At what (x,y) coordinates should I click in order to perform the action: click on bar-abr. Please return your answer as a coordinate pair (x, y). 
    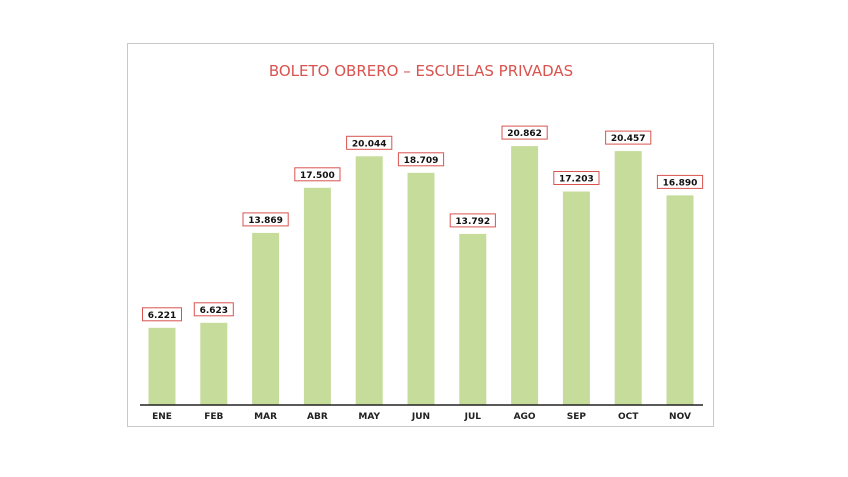
    Looking at the image, I should click on (317, 296).